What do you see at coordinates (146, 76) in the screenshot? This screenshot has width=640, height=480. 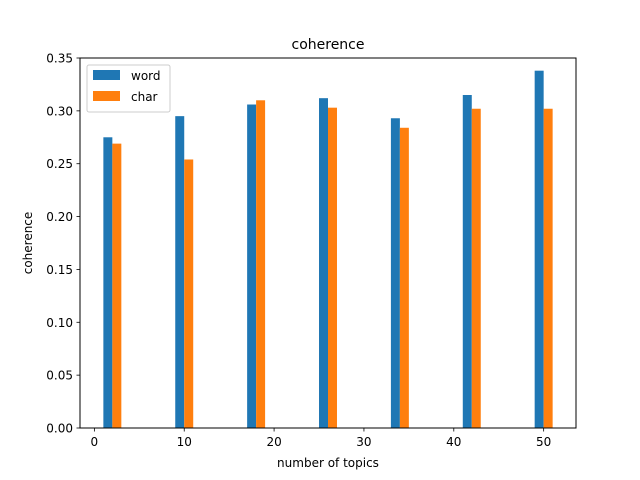 I see `legend-label-word: word` at bounding box center [146, 76].